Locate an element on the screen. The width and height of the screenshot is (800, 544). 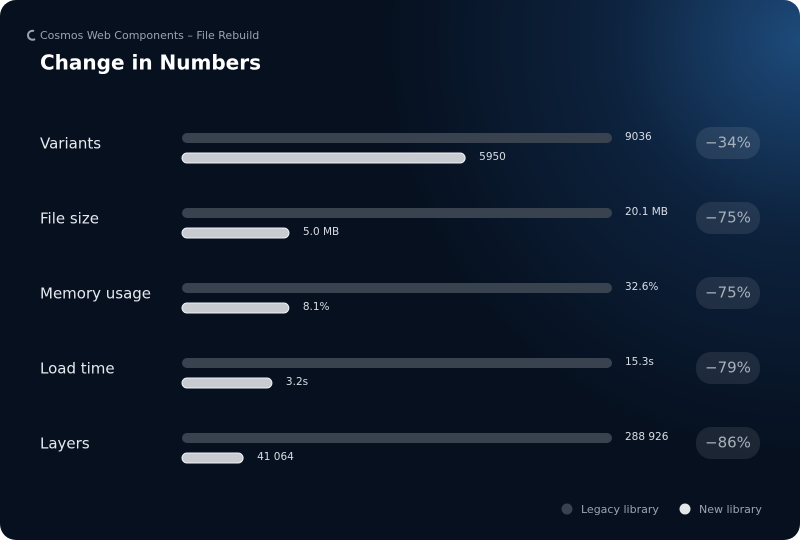
change-label: −34% is located at coordinates (728, 143).